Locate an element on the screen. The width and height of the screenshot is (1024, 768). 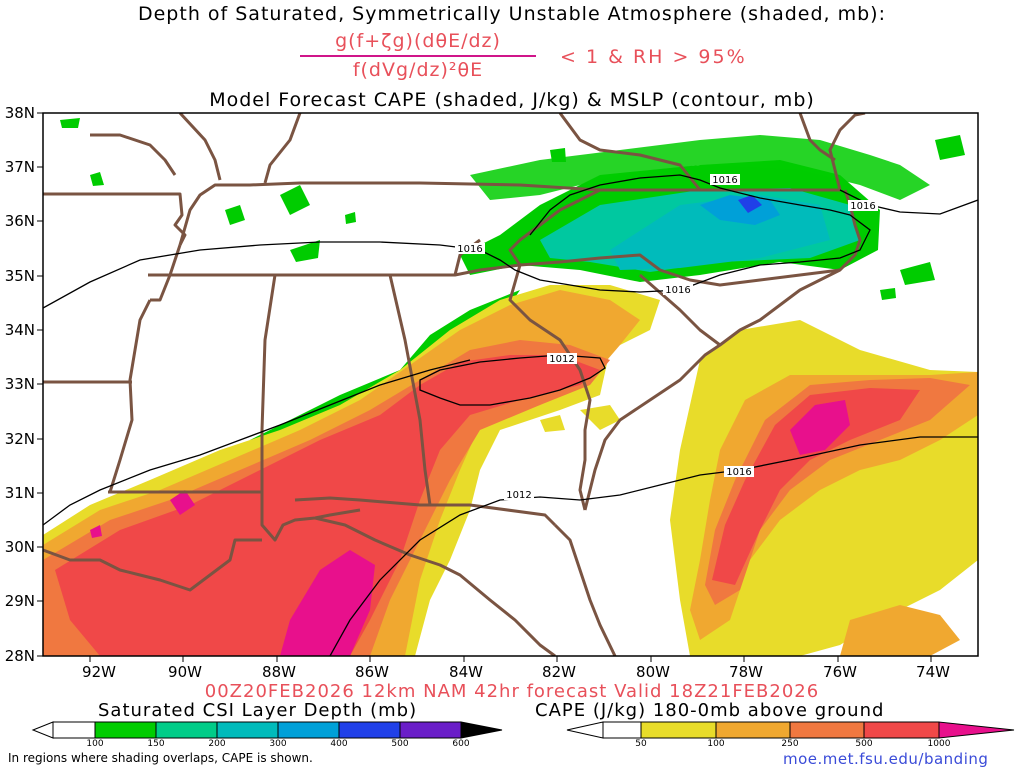
cape-colorbar-min-arrow is located at coordinates (585, 730).